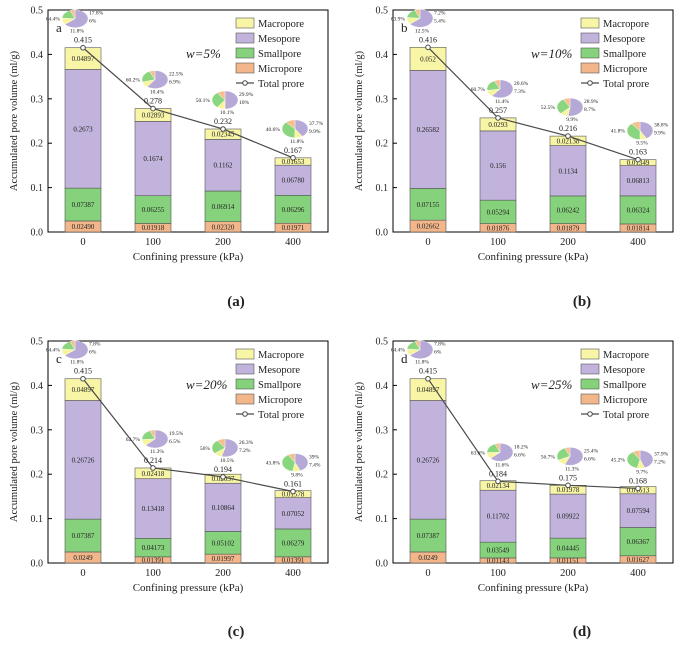  Describe the element at coordinates (590, 459) in the screenshot. I see `pie-label: 6.6%` at that location.